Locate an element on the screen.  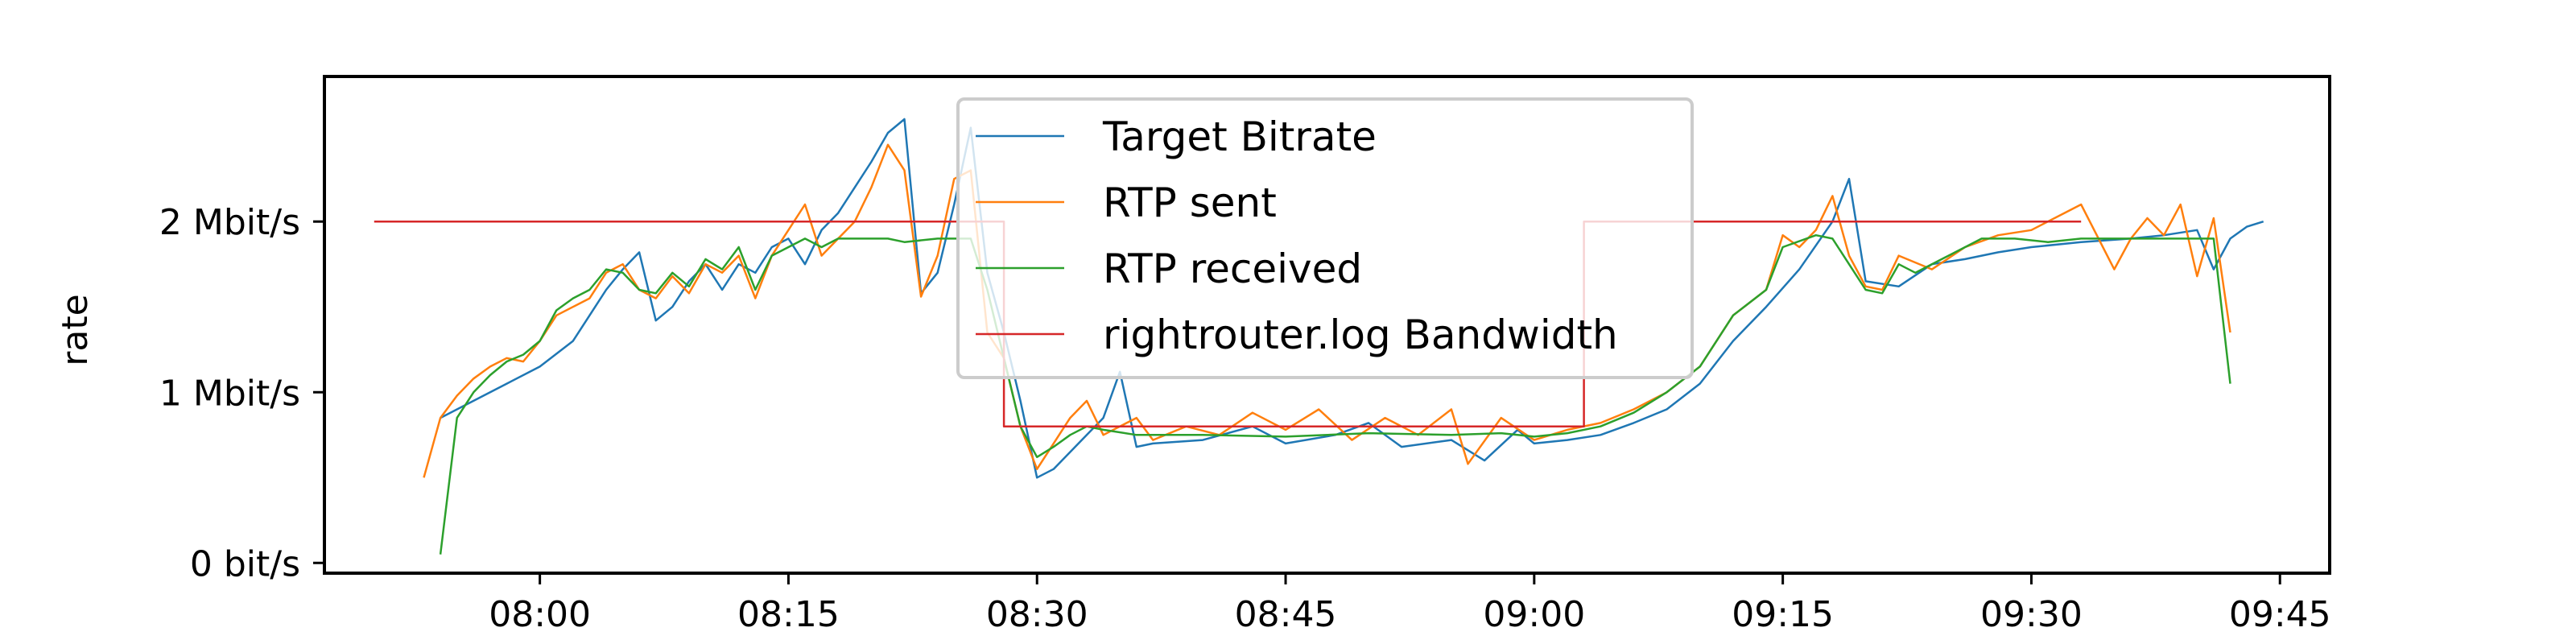
x-tick-label: 08:30 is located at coordinates (1037, 614).